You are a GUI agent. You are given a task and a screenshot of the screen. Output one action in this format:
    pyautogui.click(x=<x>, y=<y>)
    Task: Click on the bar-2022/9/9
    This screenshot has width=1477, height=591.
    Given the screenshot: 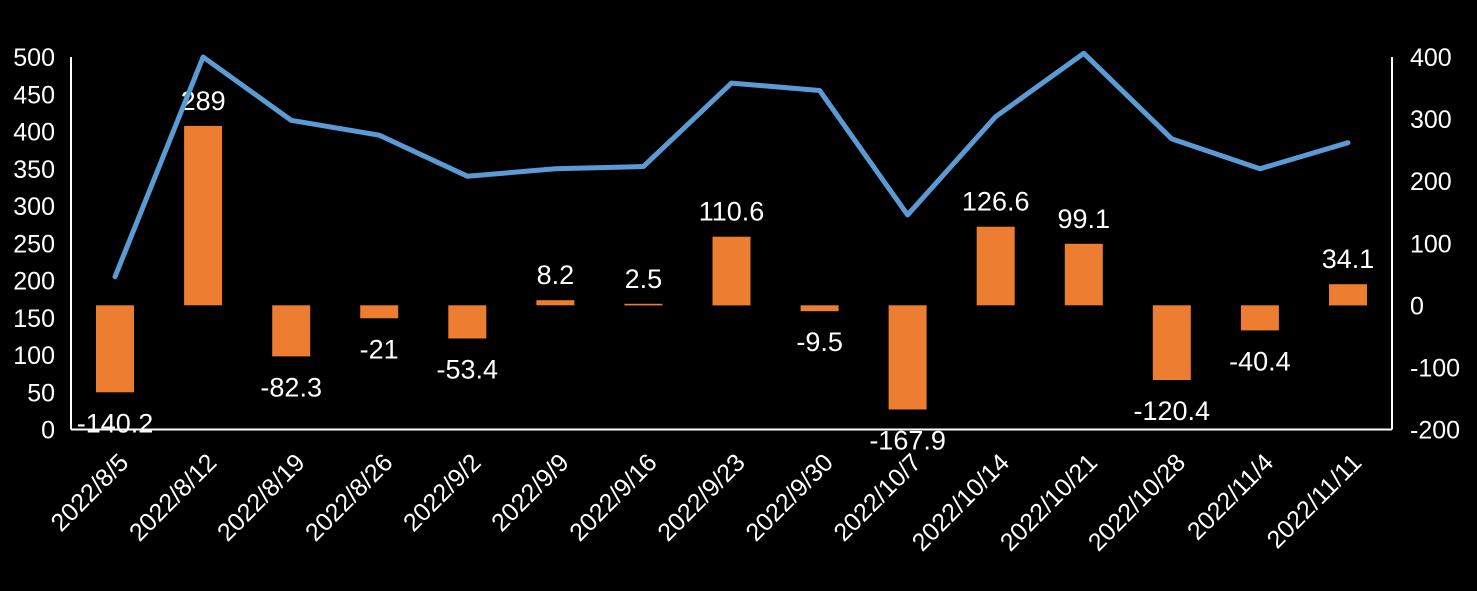 What is the action you would take?
    pyautogui.click(x=555, y=303)
    